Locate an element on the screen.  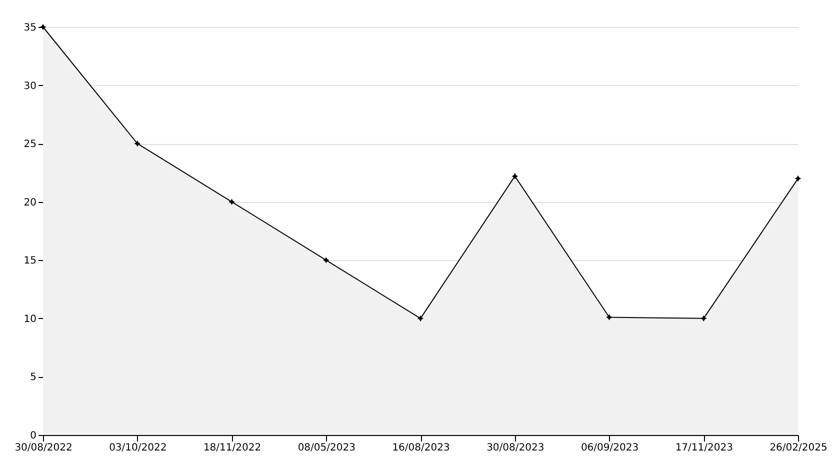
x-tick-label: 16/08/2023 is located at coordinates (421, 448).